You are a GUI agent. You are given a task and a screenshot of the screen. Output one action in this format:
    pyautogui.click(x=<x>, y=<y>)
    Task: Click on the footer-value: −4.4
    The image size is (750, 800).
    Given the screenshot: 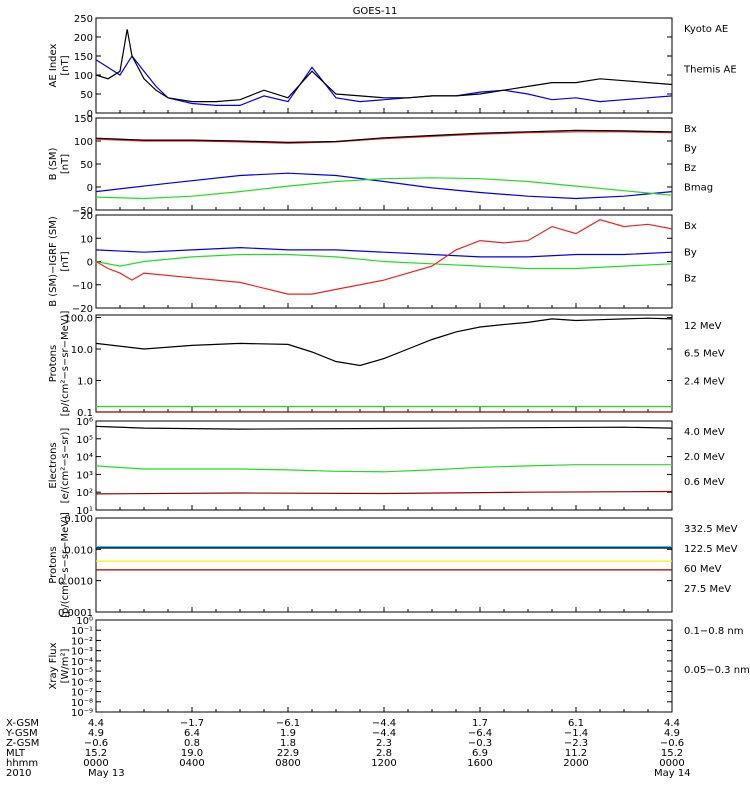 What is the action you would take?
    pyautogui.click(x=384, y=733)
    